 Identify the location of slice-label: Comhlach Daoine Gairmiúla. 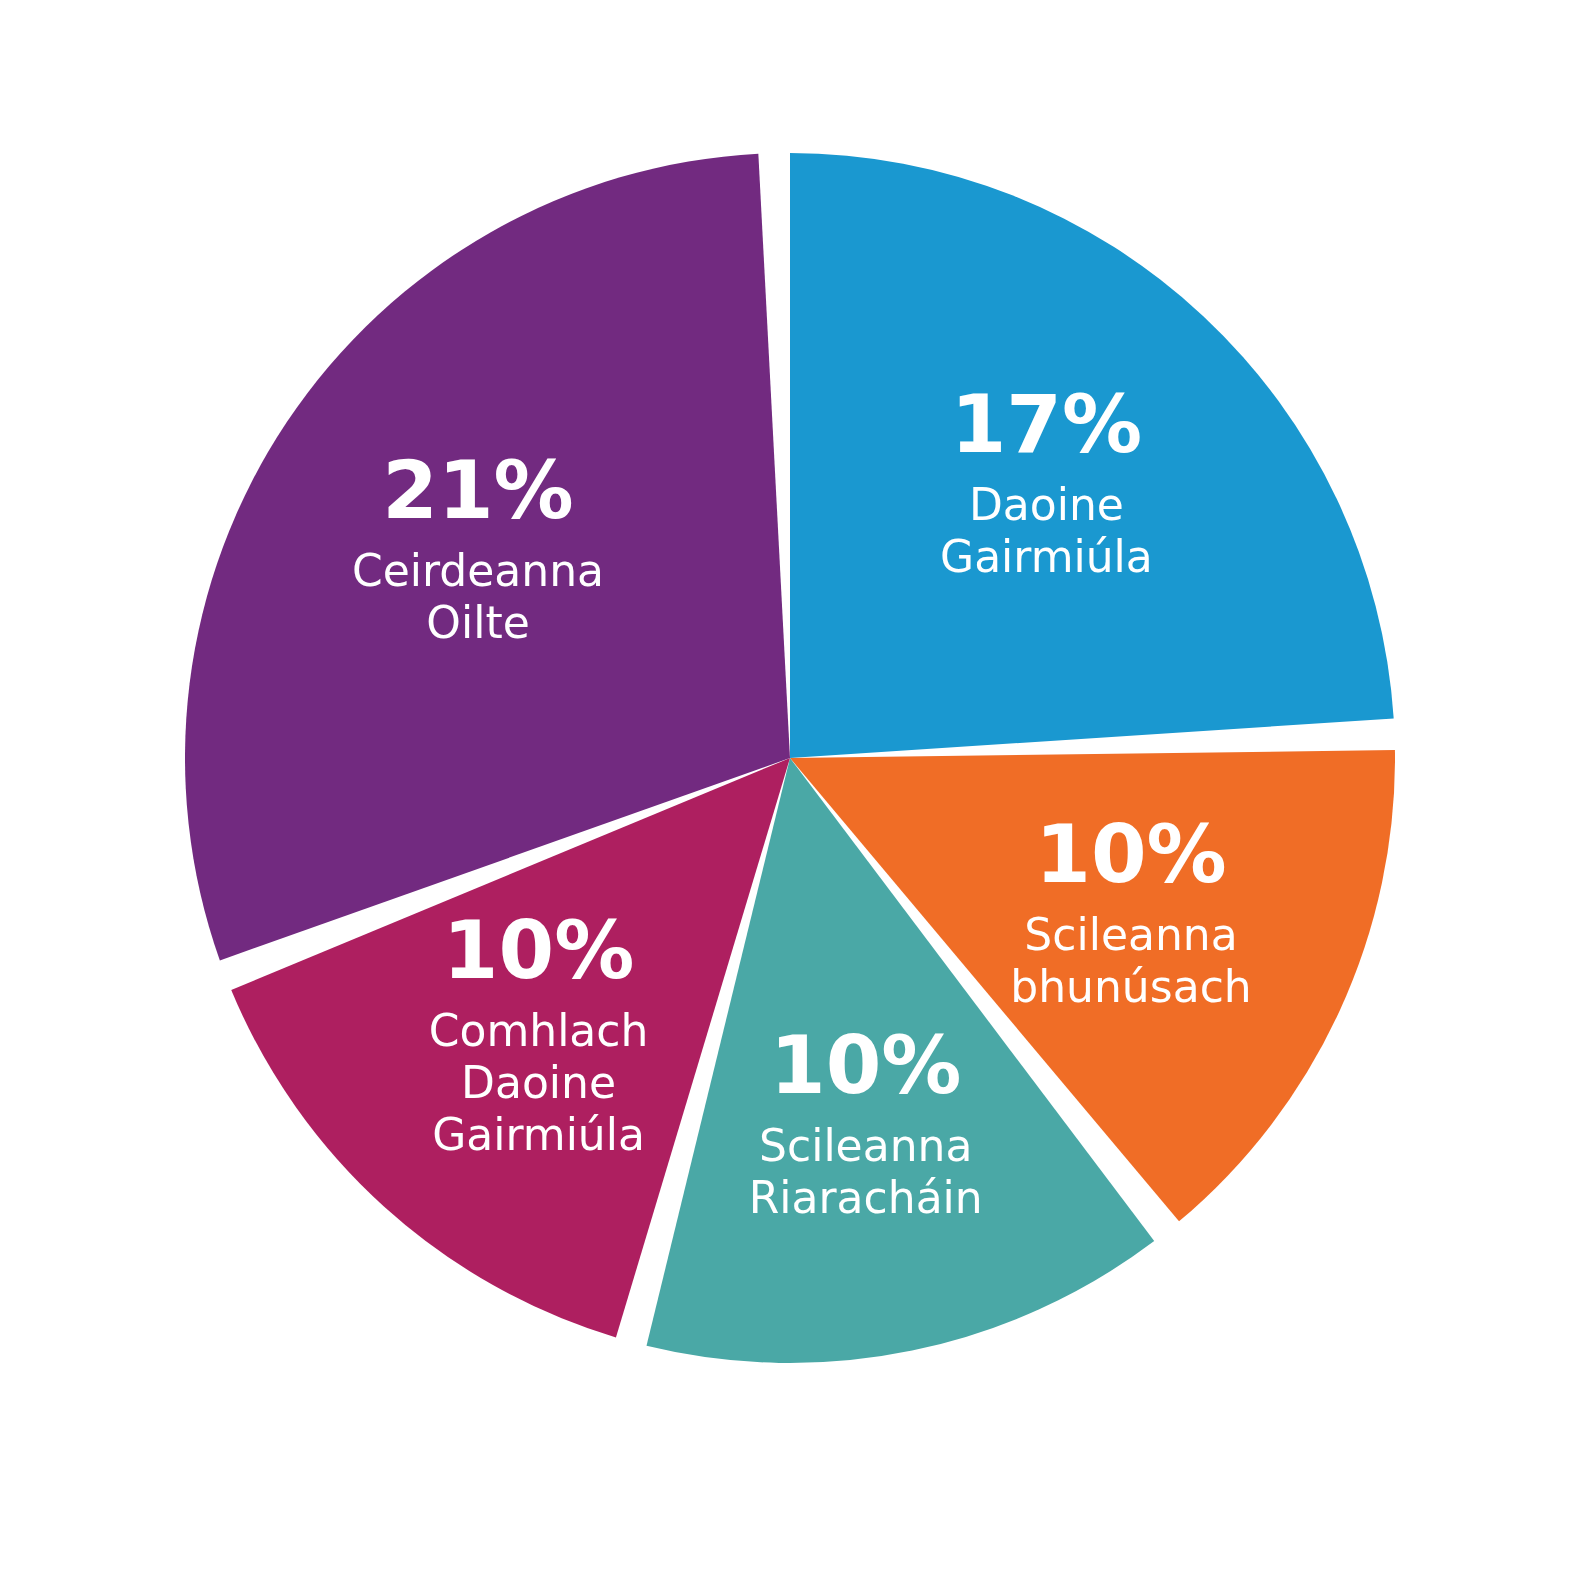
(538, 1083).